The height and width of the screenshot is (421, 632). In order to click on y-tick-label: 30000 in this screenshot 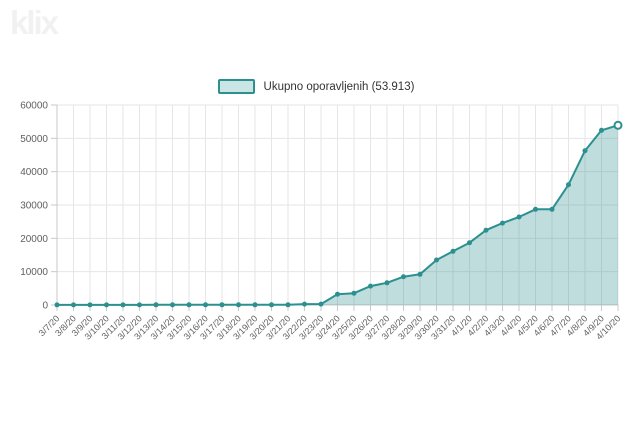, I will do `click(34, 206)`.